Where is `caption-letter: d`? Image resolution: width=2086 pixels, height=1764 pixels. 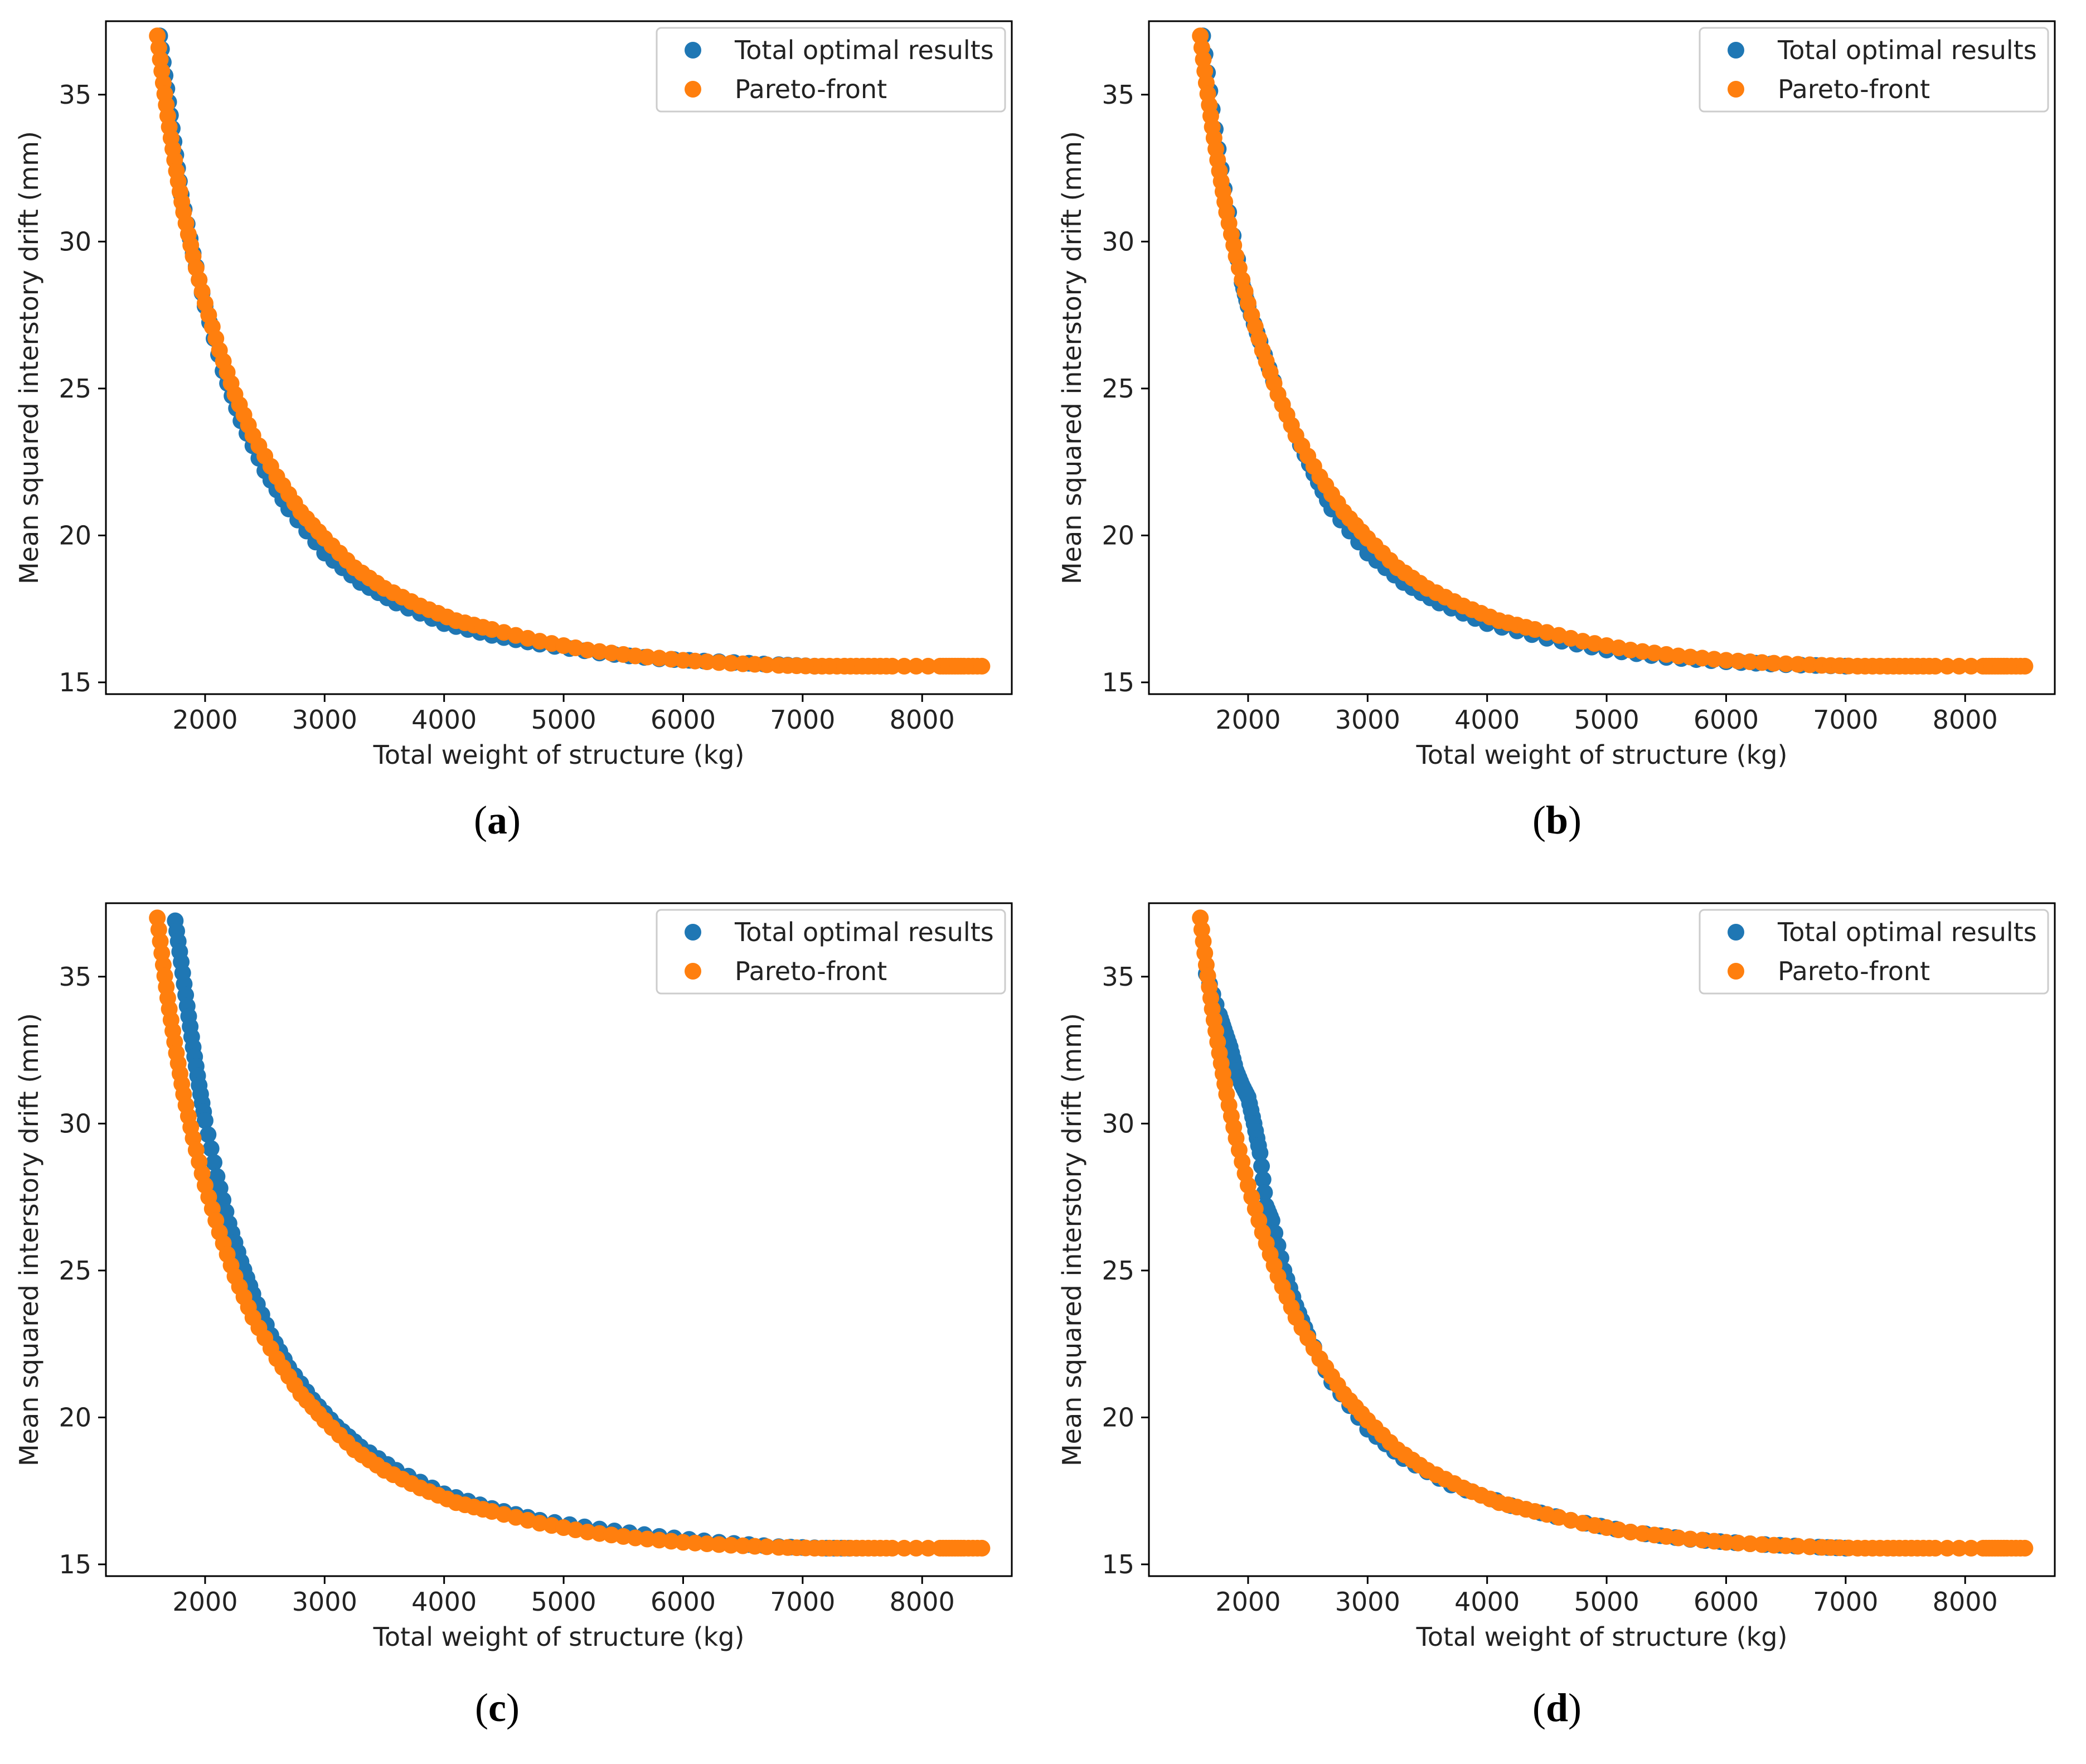
caption-letter: d is located at coordinates (1557, 1707).